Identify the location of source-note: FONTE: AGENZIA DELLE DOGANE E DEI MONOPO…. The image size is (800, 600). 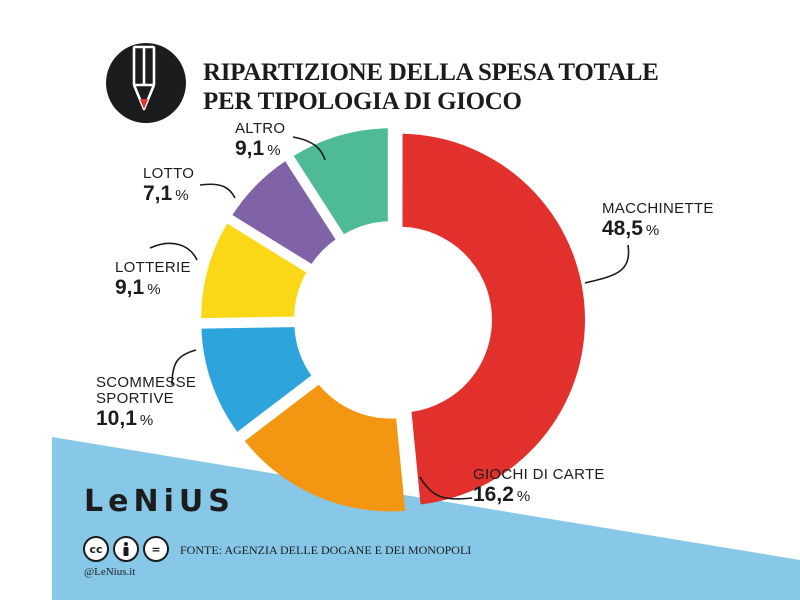
(326, 550).